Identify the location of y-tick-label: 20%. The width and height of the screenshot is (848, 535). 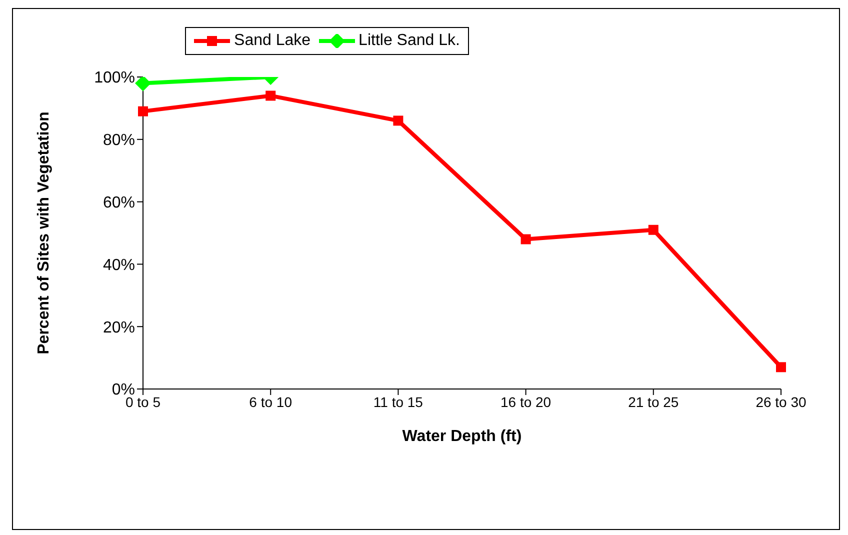
(118, 327).